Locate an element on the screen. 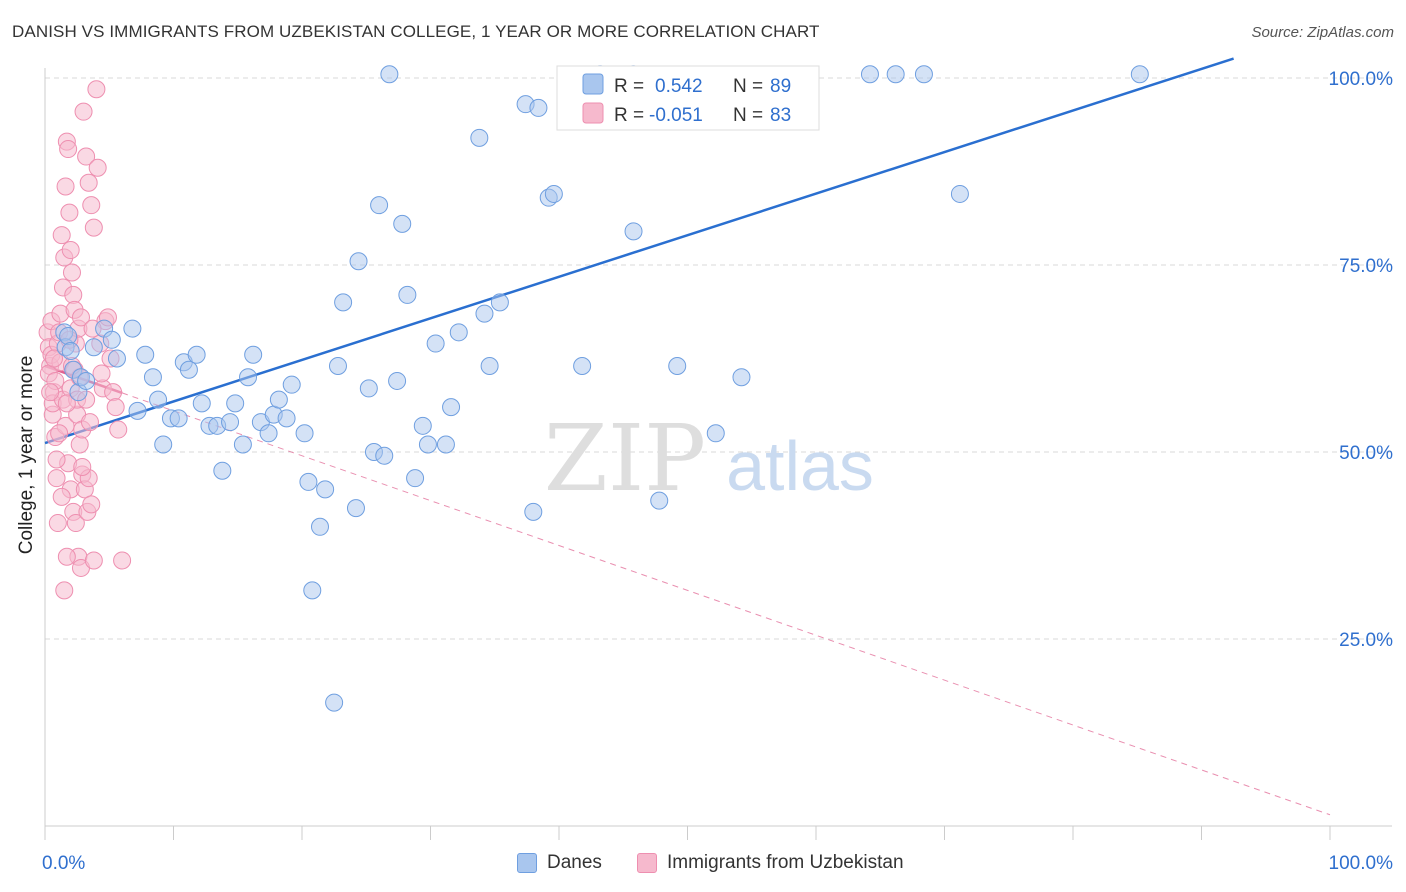  bottom-legend: Danes Immigrants from Uzbekistan is located at coordinates (703, 865).